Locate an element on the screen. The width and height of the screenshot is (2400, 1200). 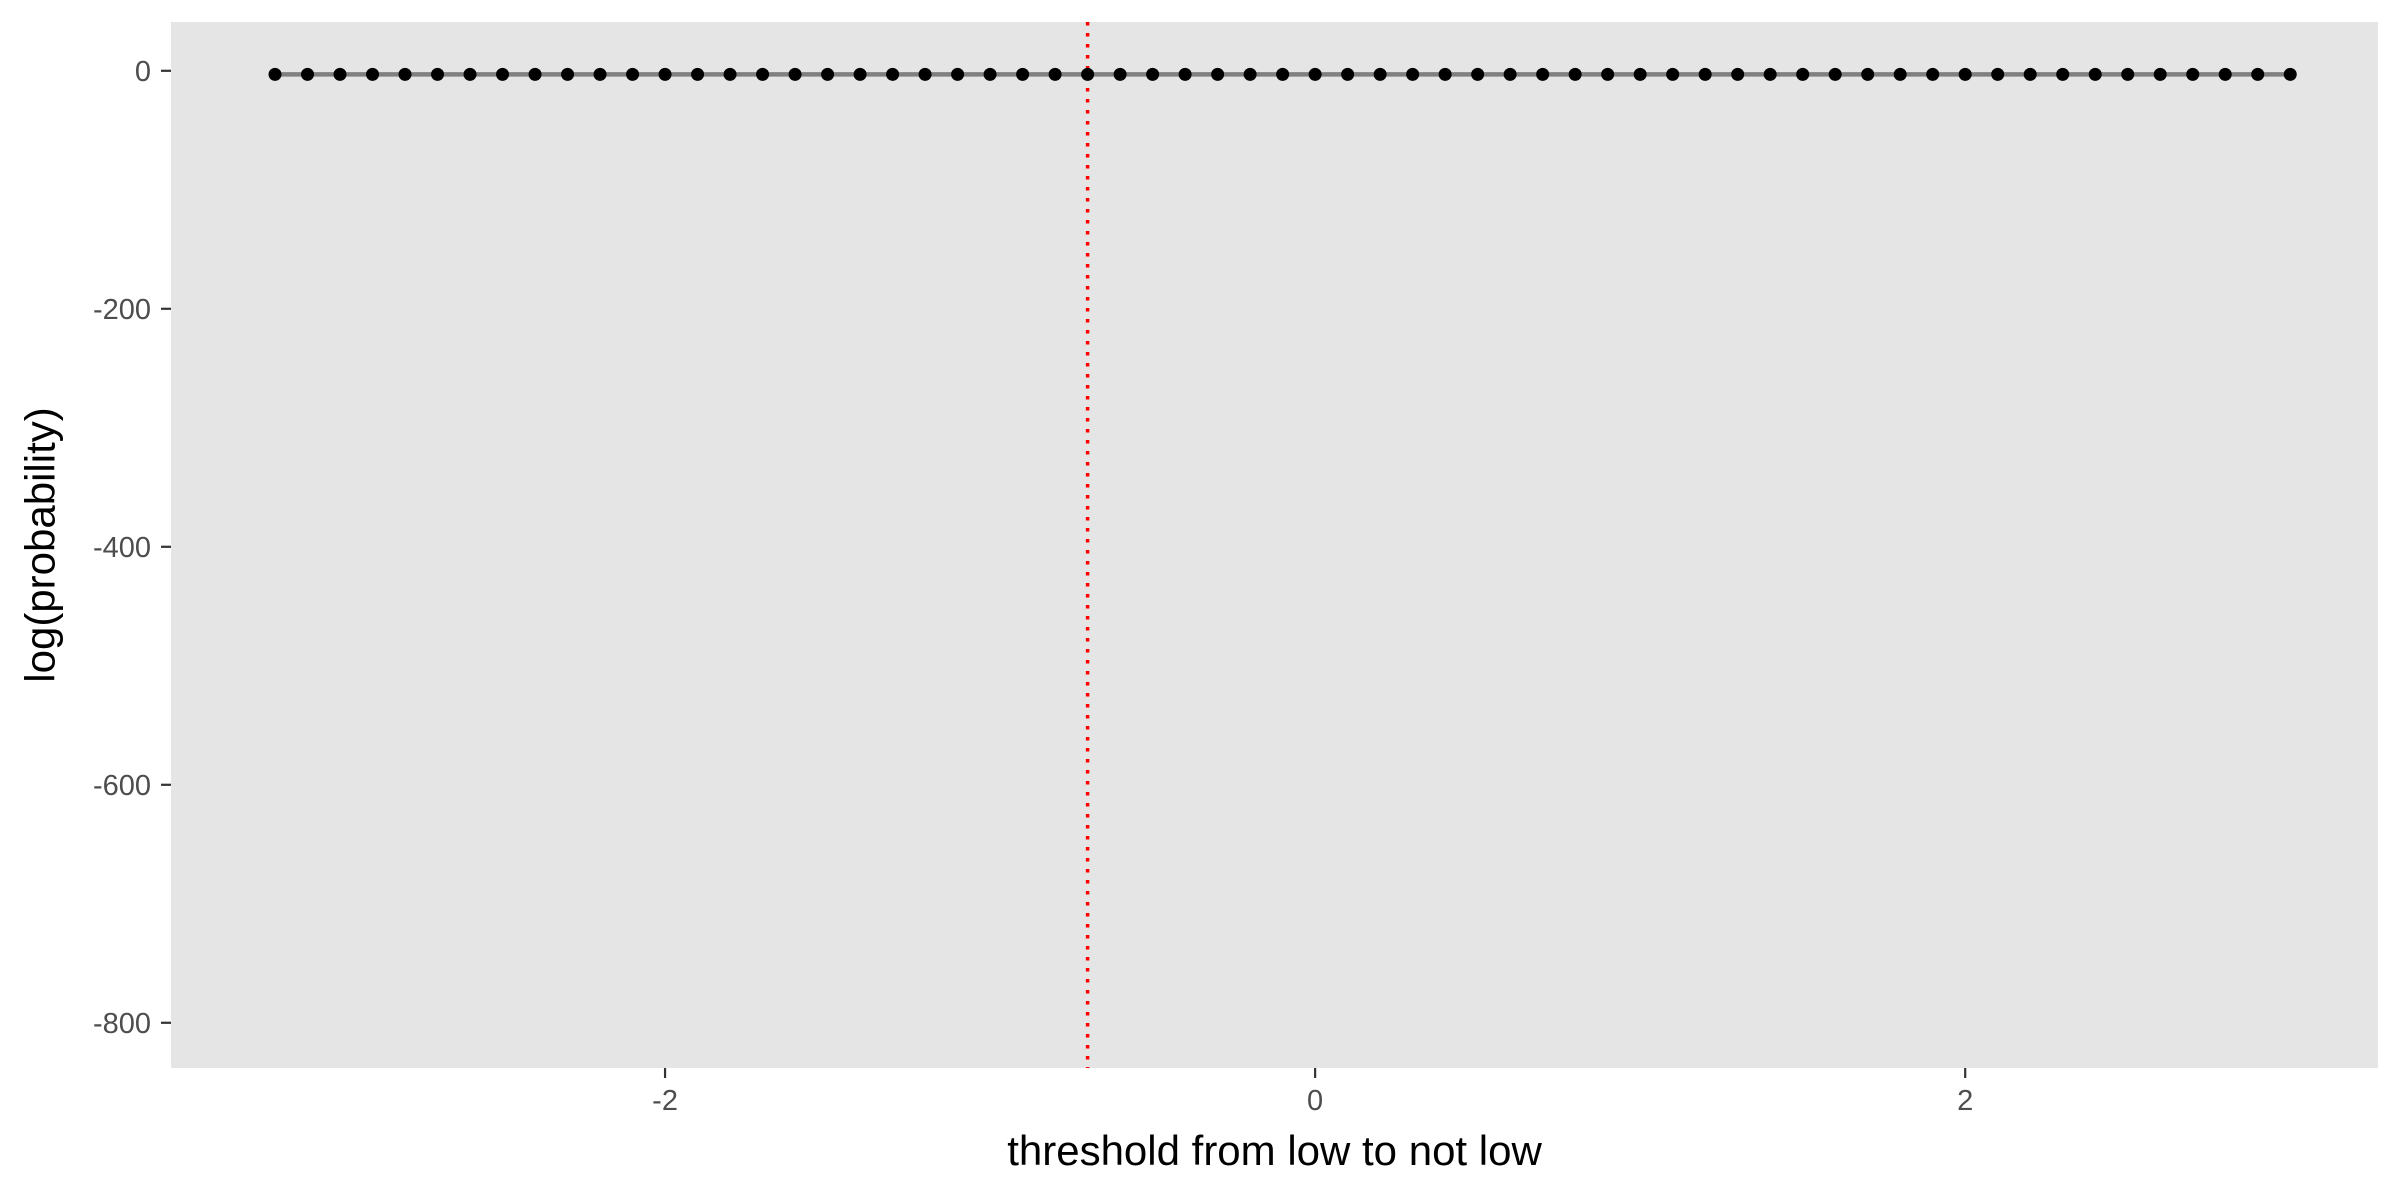
y-tick-label: -600 is located at coordinates (122, 786).